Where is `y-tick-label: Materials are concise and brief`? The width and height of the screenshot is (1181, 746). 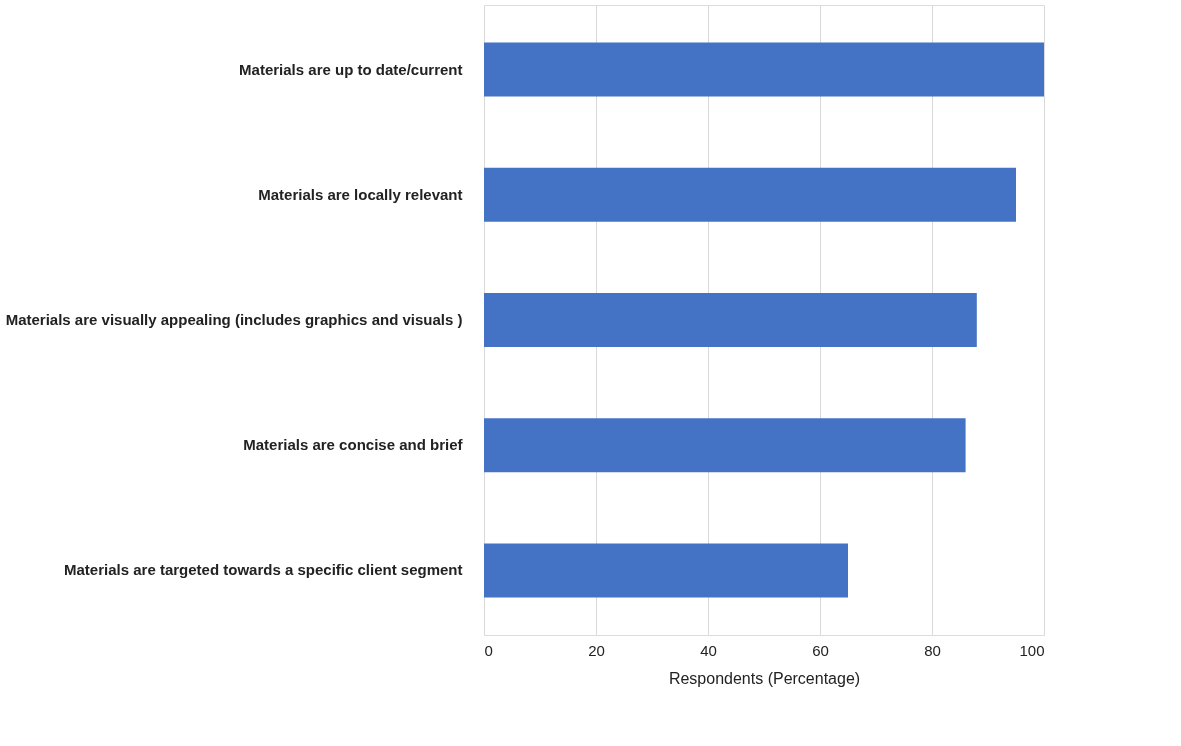 y-tick-label: Materials are concise and brief is located at coordinates (353, 445).